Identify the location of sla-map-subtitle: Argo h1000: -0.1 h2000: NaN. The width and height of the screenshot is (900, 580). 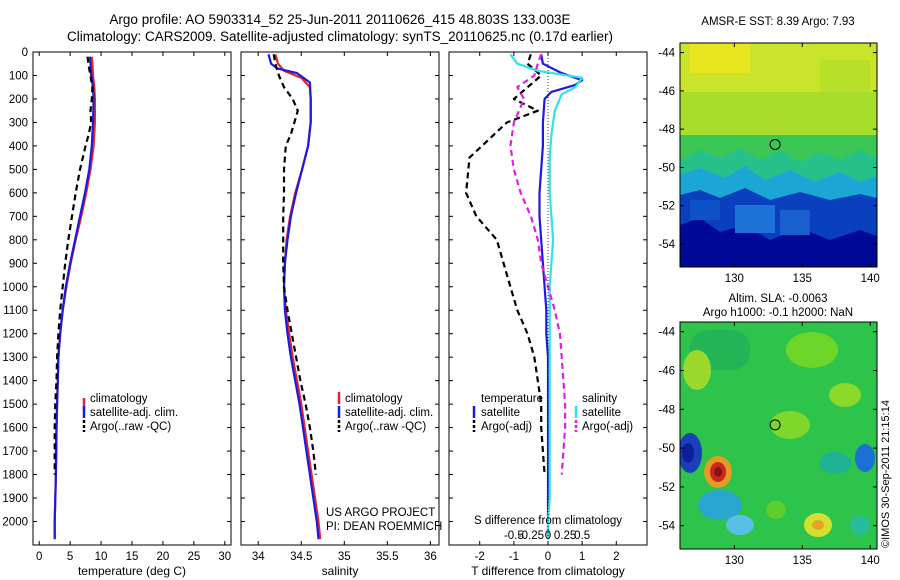
(778, 313).